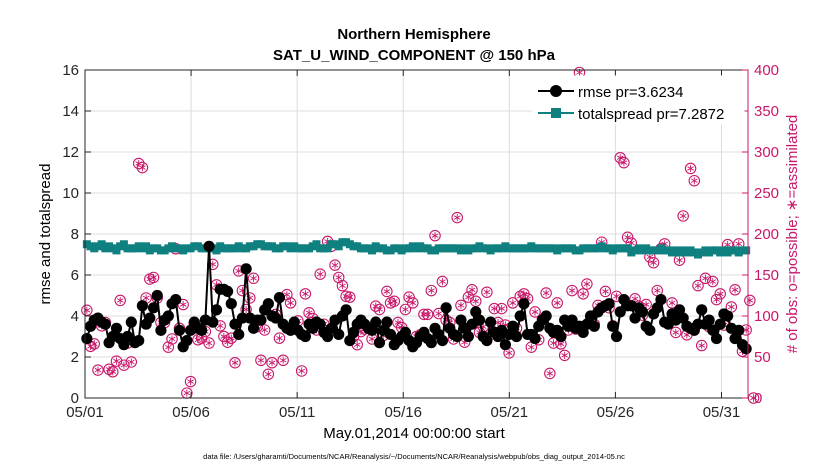  What do you see at coordinates (766, 193) in the screenshot?
I see `y2-tick-label: 250` at bounding box center [766, 193].